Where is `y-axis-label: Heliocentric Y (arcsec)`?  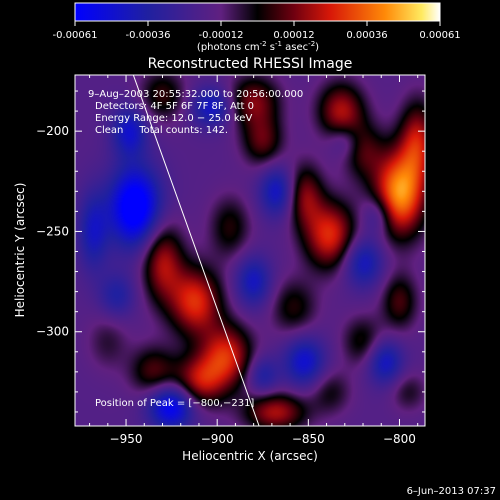 y-axis-label: Heliocentric Y (arcsec) is located at coordinates (20, 250).